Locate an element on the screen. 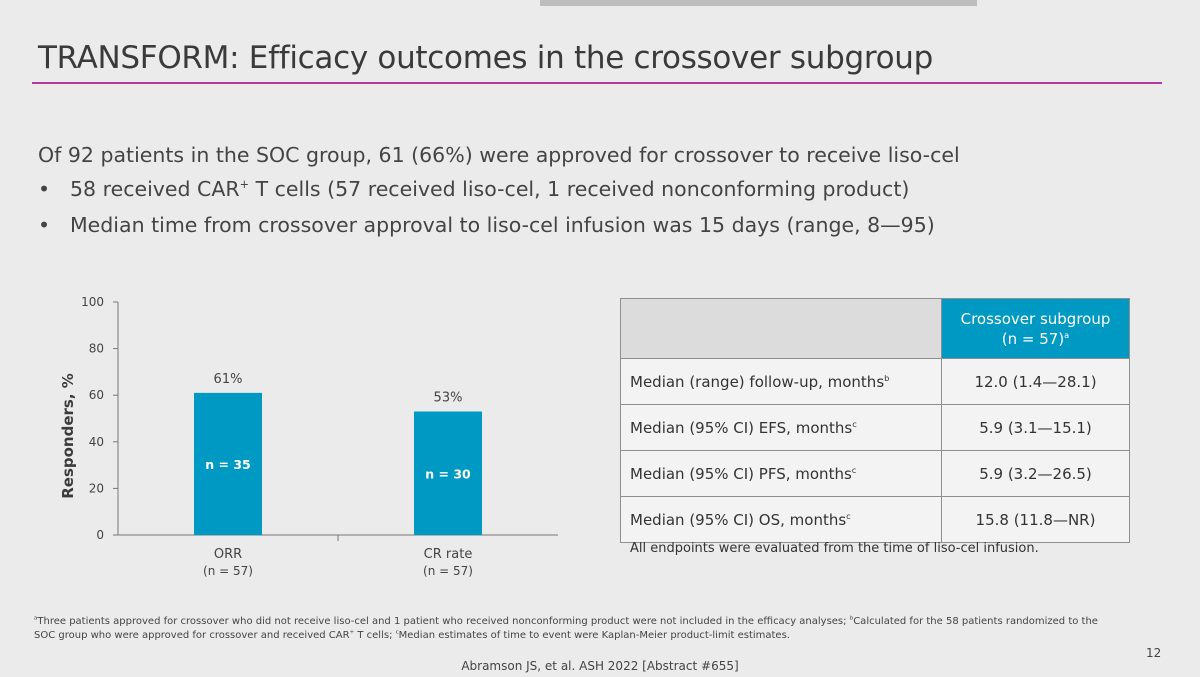 Image resolution: width=1200 pixels, height=677 pixels. bar-n-label: n = 35 is located at coordinates (227, 464).